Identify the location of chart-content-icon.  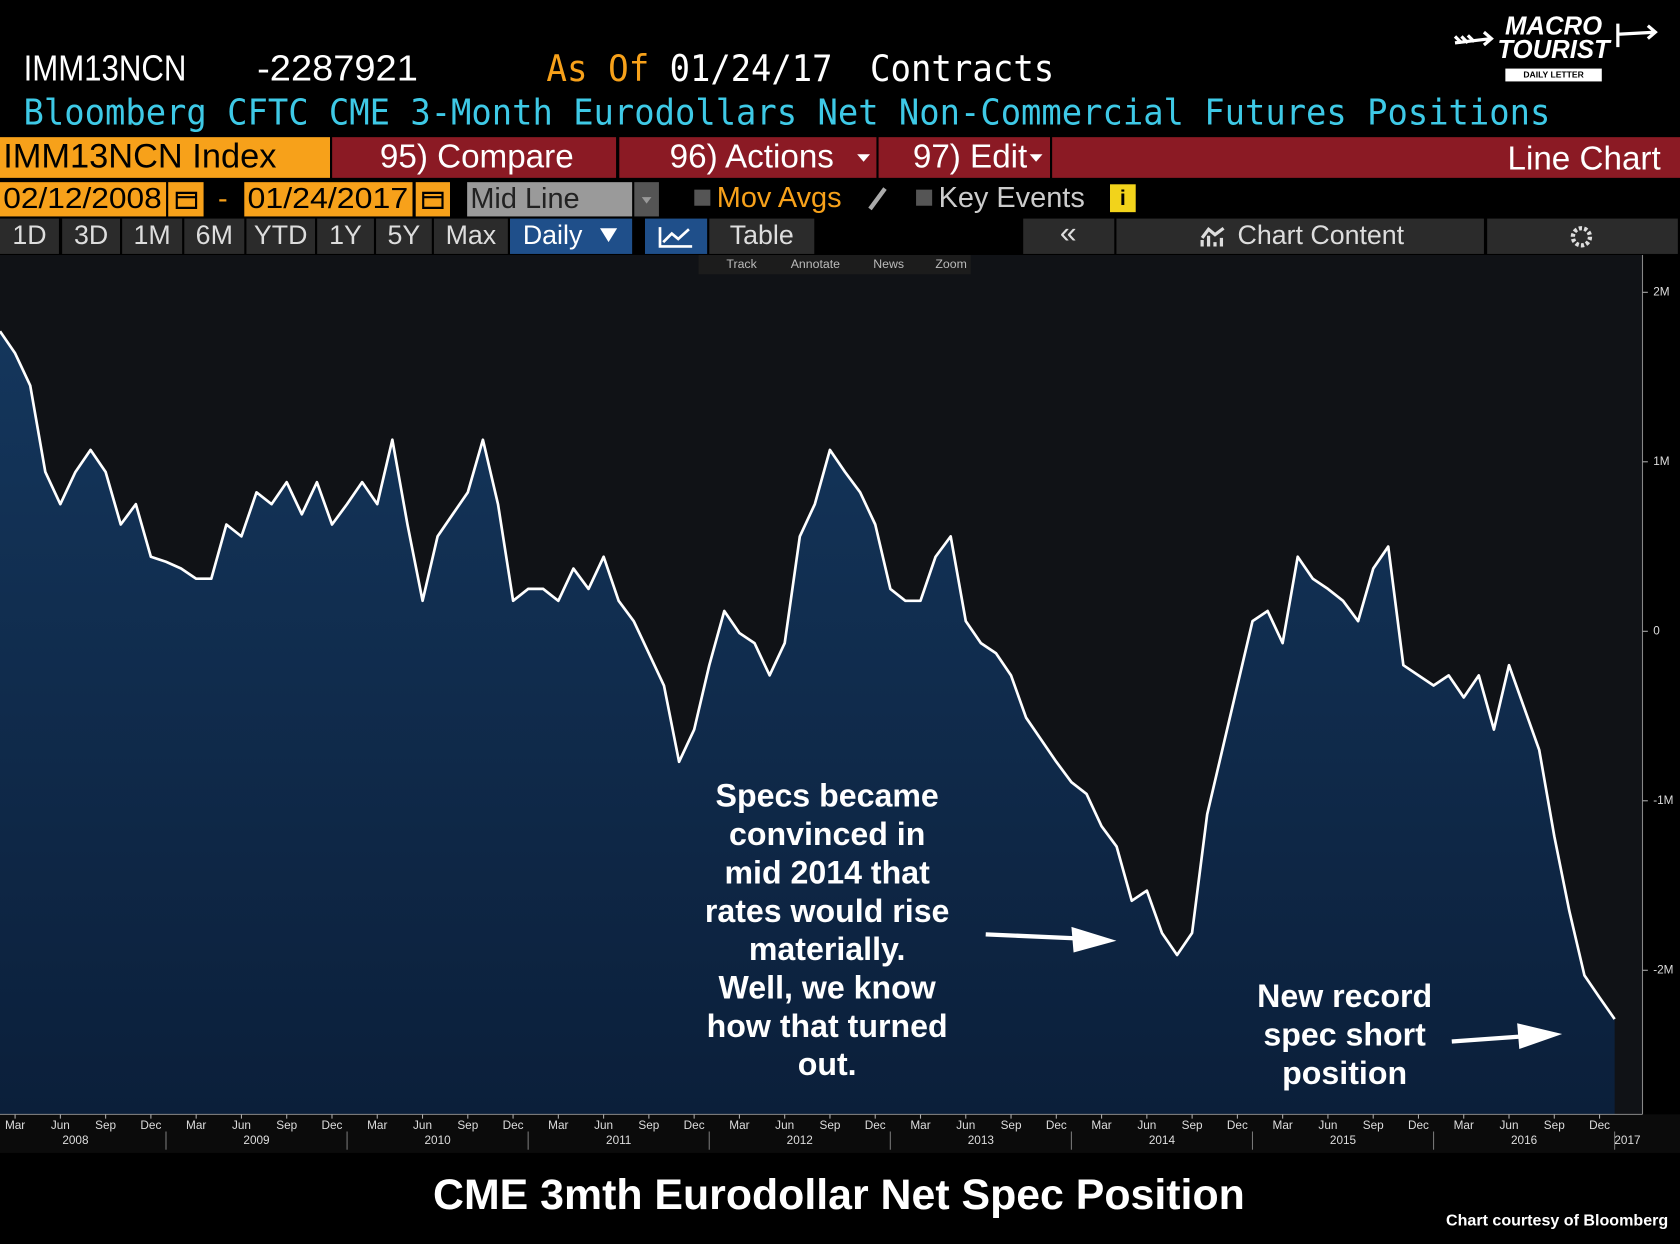
(1212, 236).